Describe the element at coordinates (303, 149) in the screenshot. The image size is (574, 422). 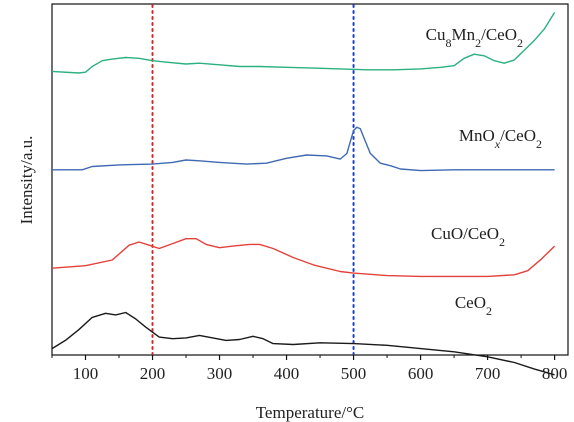
I see `series-line-mnox-ceo2` at that location.